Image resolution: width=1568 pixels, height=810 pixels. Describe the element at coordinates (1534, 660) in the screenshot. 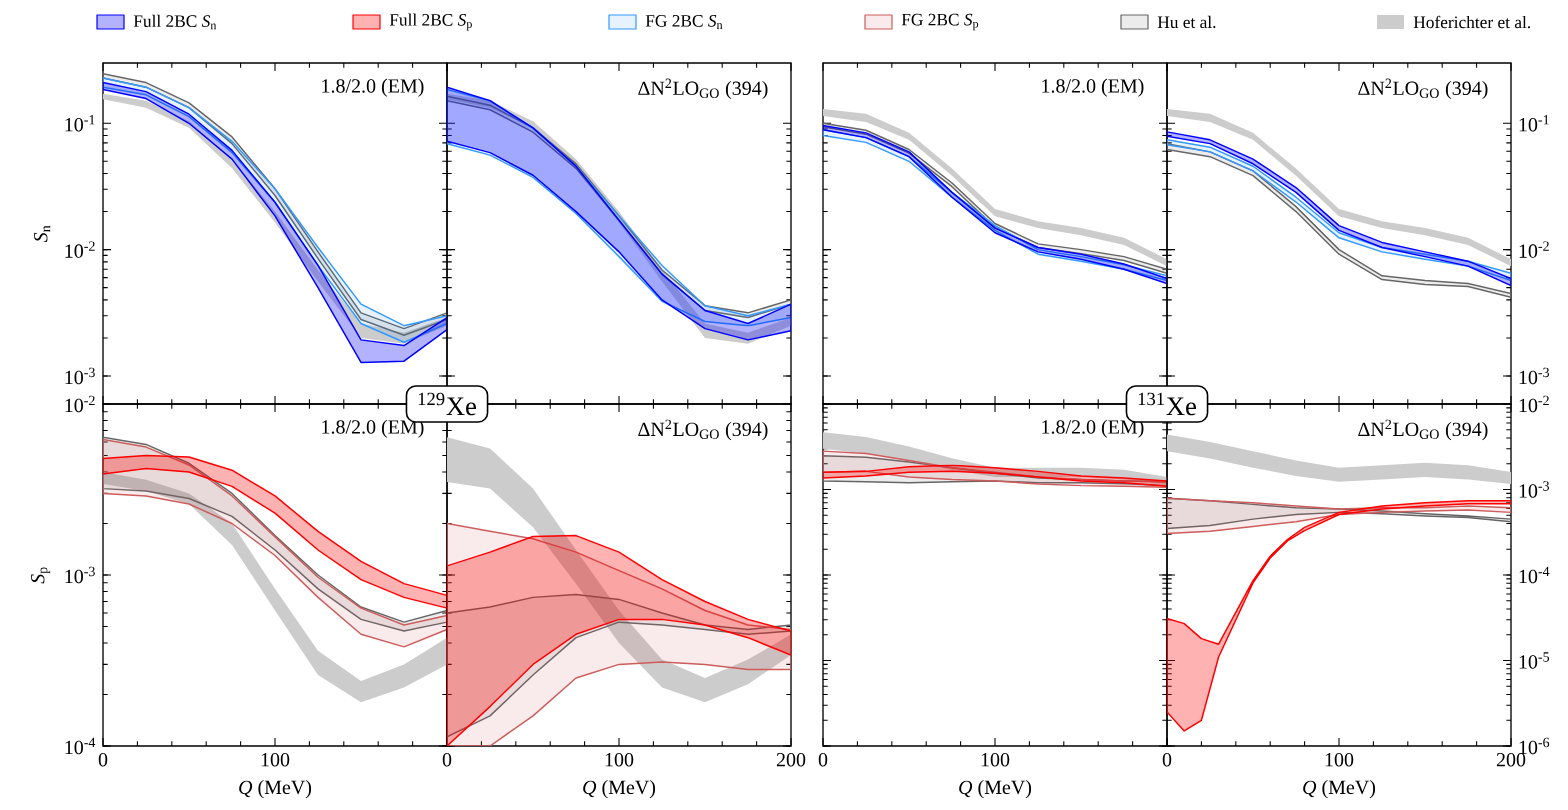

I see `y-tick-label: 10$^{-5}$` at that location.